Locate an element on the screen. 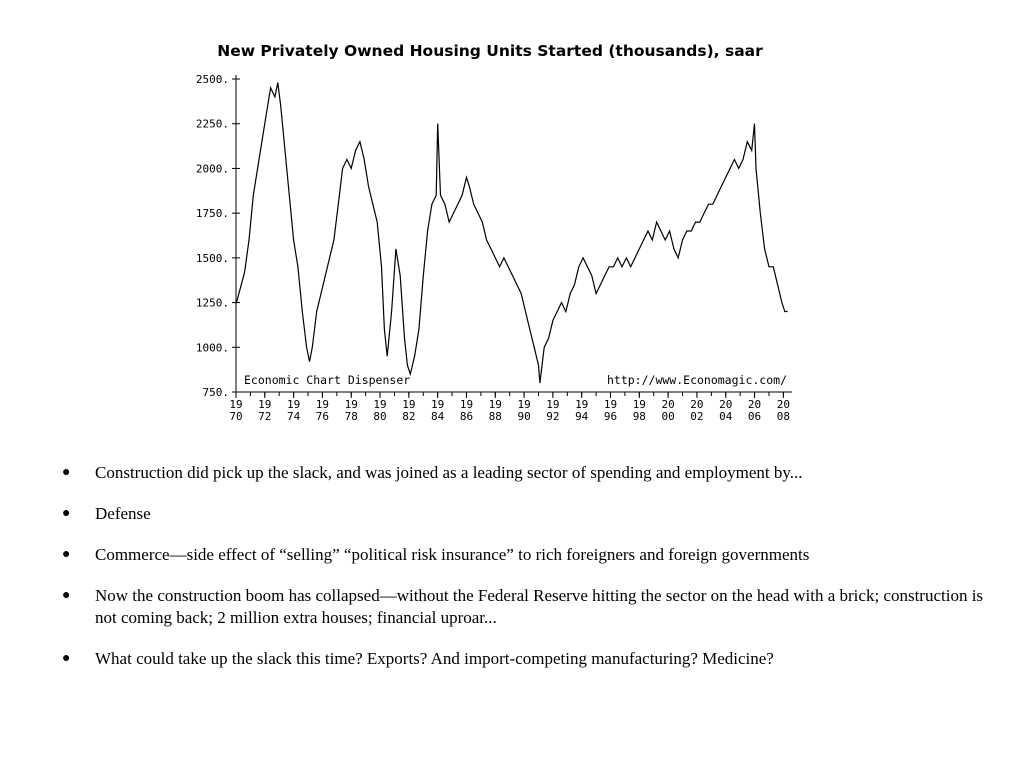  x-tick-label-year: 92 is located at coordinates (552, 416).